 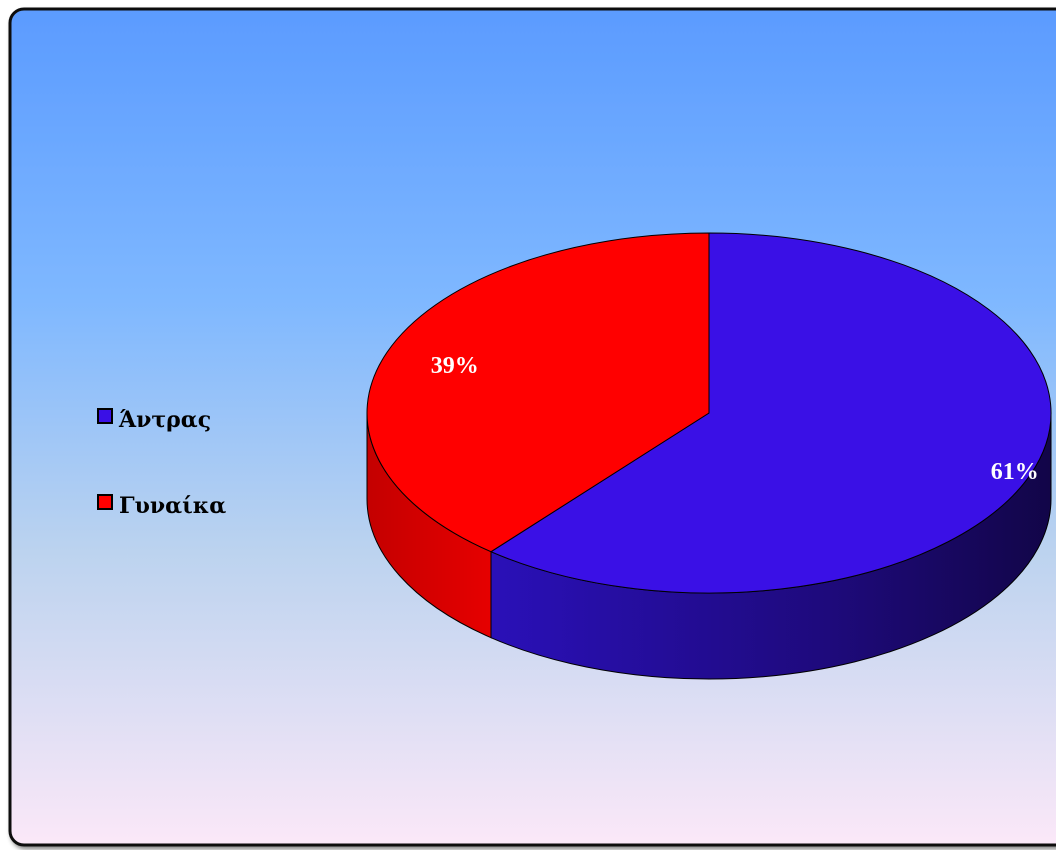 What do you see at coordinates (455, 366) in the screenshot?
I see `data-label-1: 39%` at bounding box center [455, 366].